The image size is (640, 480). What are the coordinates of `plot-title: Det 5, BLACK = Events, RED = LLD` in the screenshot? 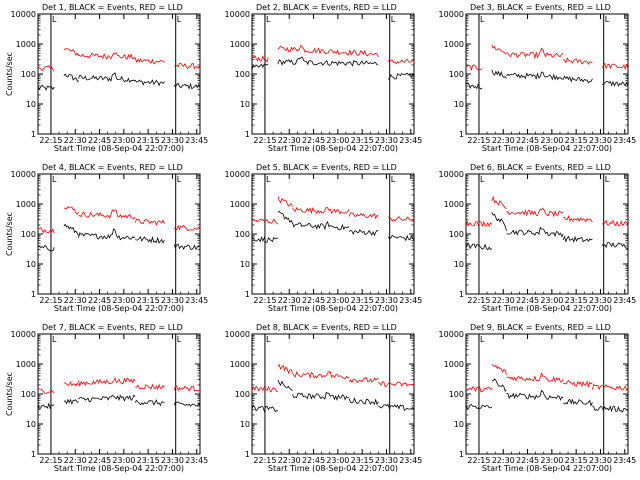 It's located at (326, 167).